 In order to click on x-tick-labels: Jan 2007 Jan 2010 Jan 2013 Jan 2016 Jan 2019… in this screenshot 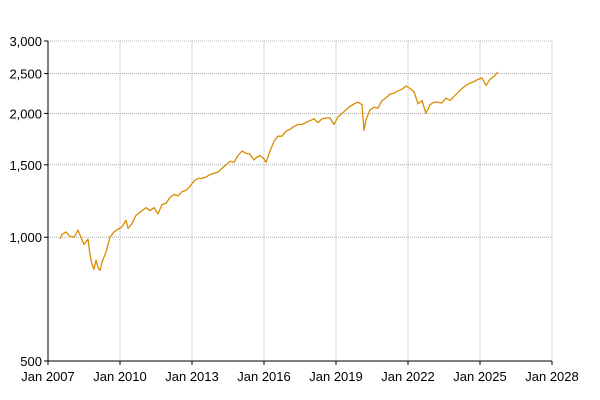, I will do `click(300, 376)`.